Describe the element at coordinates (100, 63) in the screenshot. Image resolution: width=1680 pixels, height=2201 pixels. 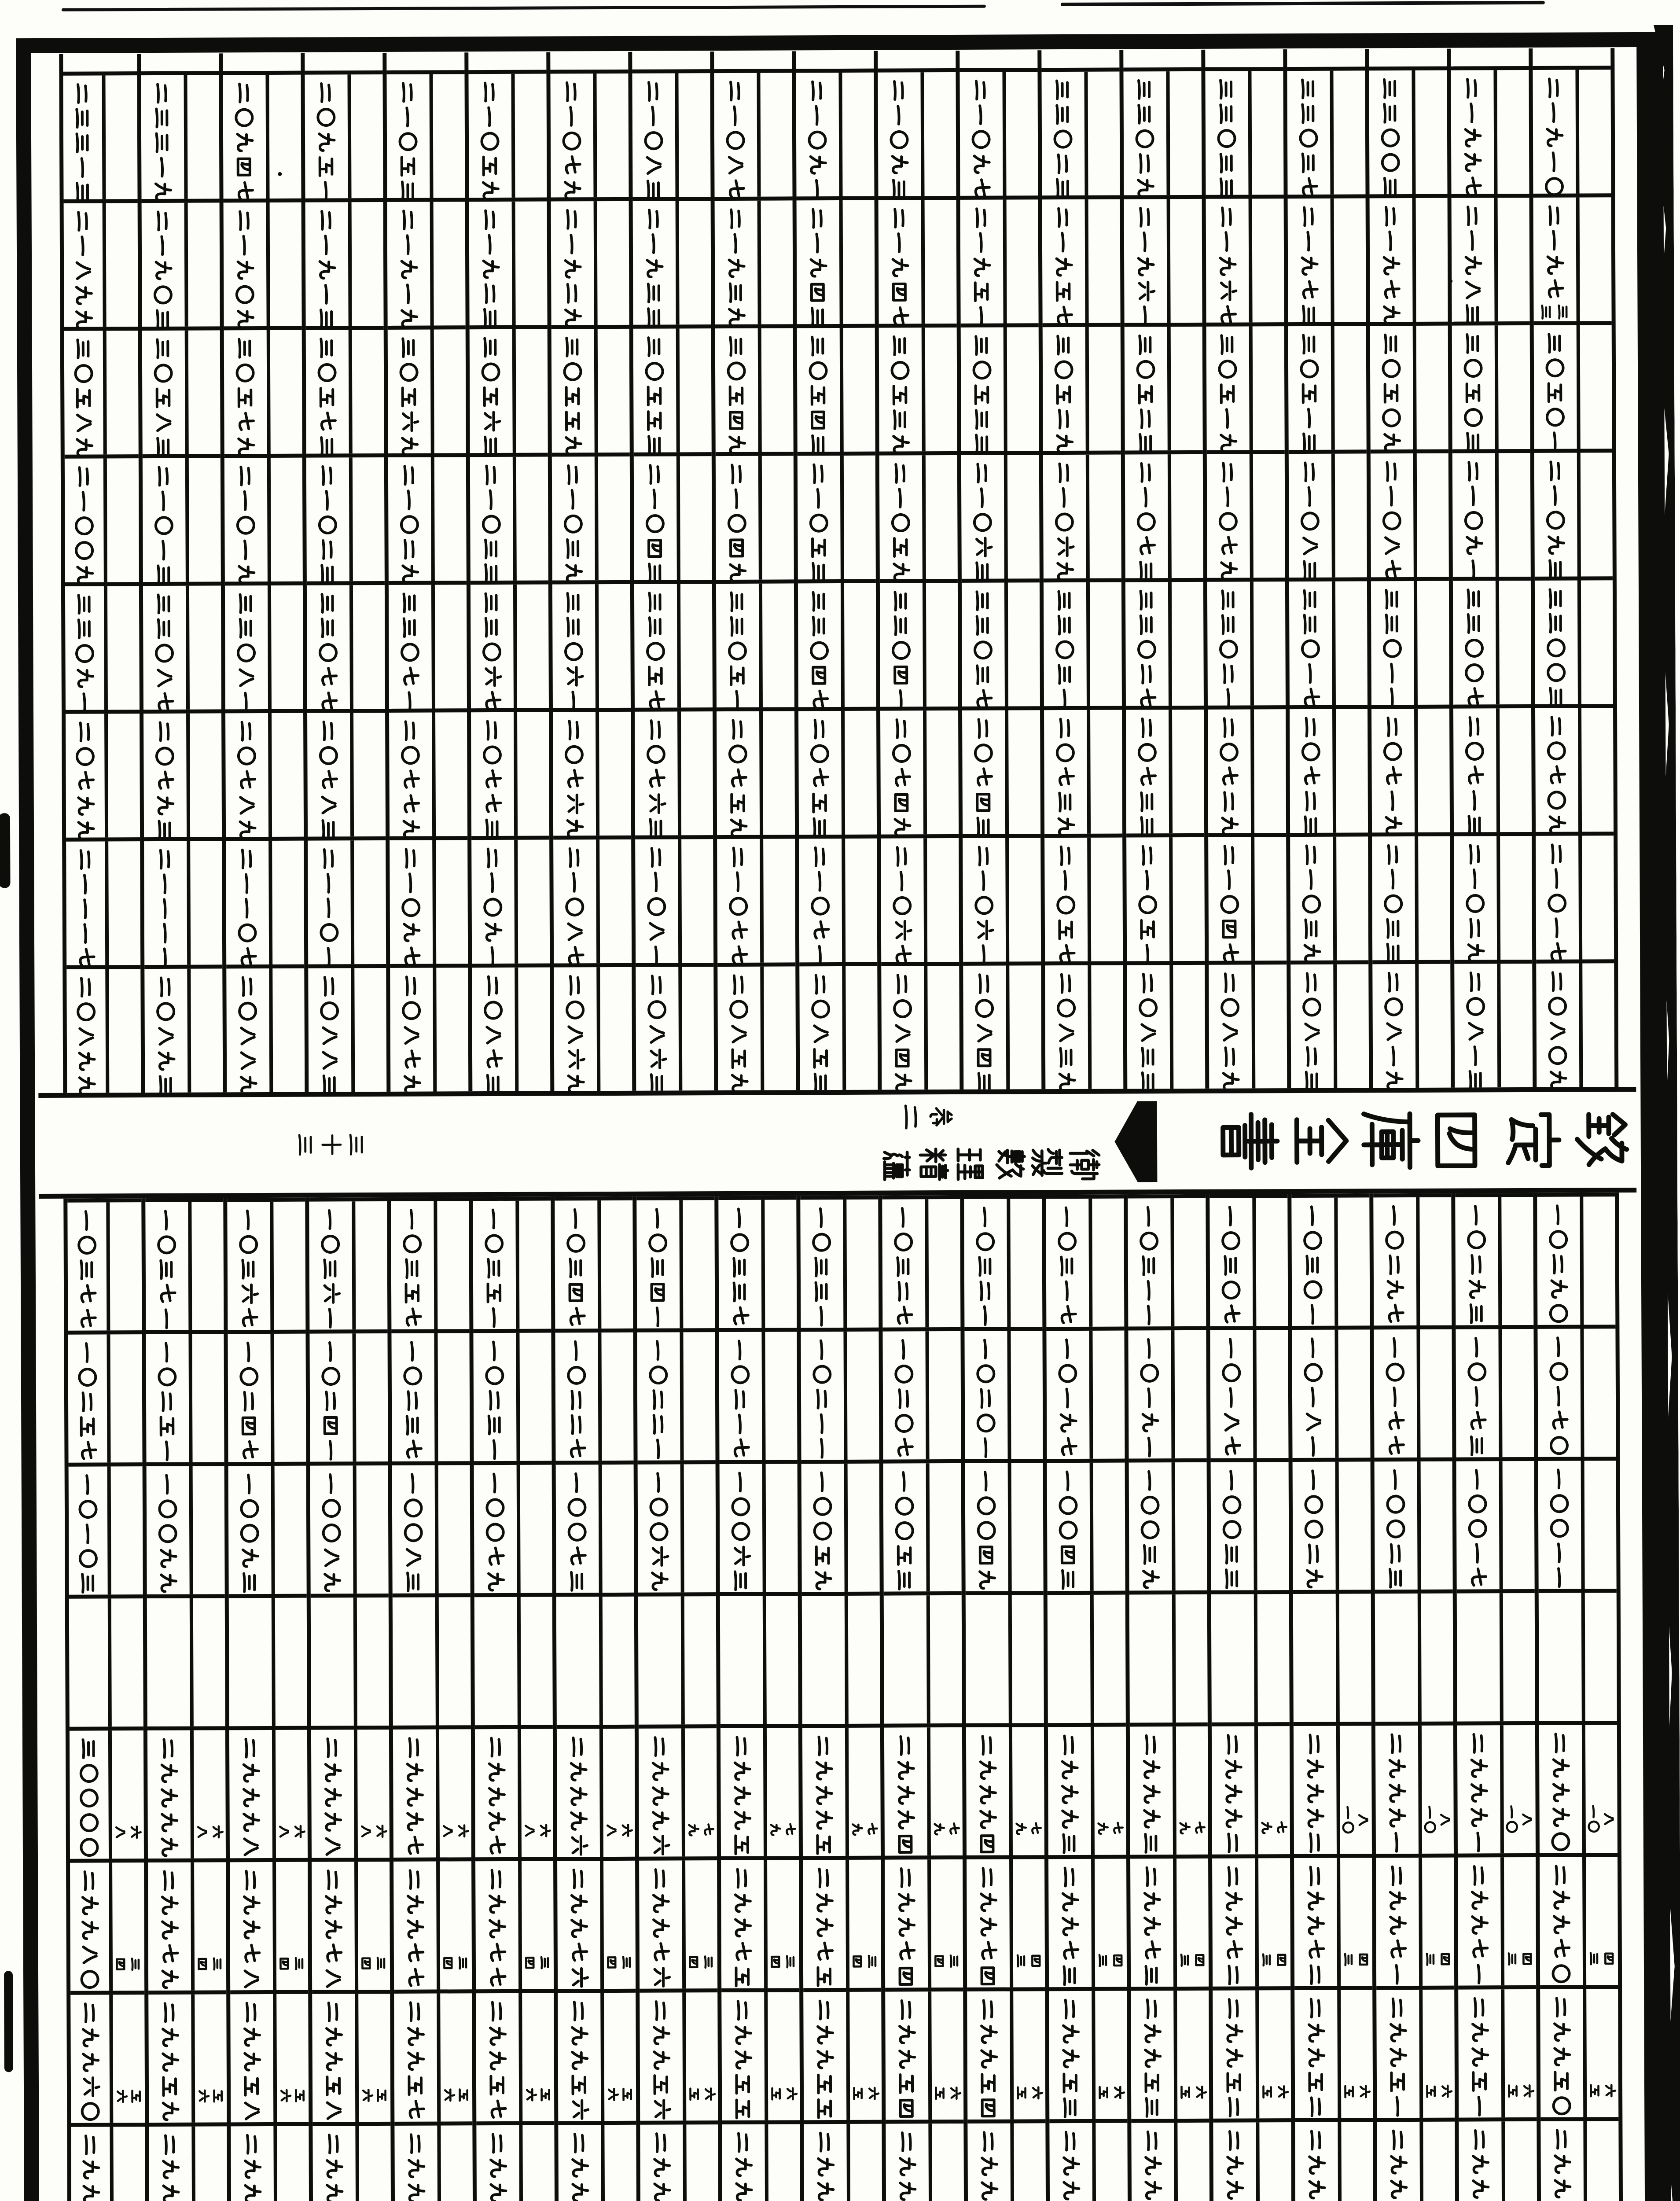
I see `row-lead-margin` at that location.